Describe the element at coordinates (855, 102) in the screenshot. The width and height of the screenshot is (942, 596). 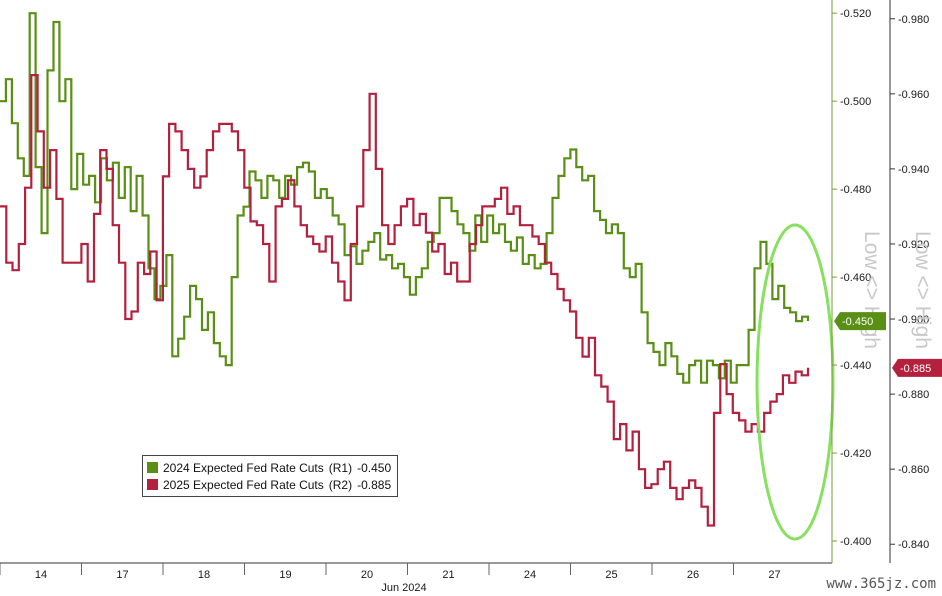
I see `y-tick-label: -0.500` at that location.